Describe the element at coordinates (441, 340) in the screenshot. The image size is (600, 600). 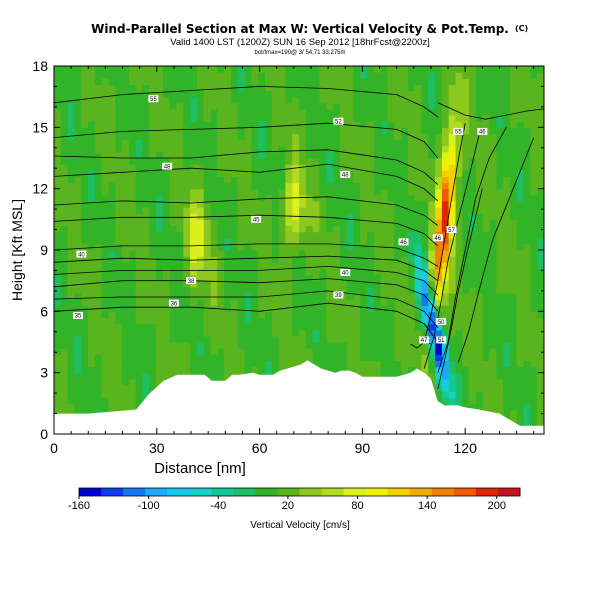
I see `contour-label-bg` at that location.